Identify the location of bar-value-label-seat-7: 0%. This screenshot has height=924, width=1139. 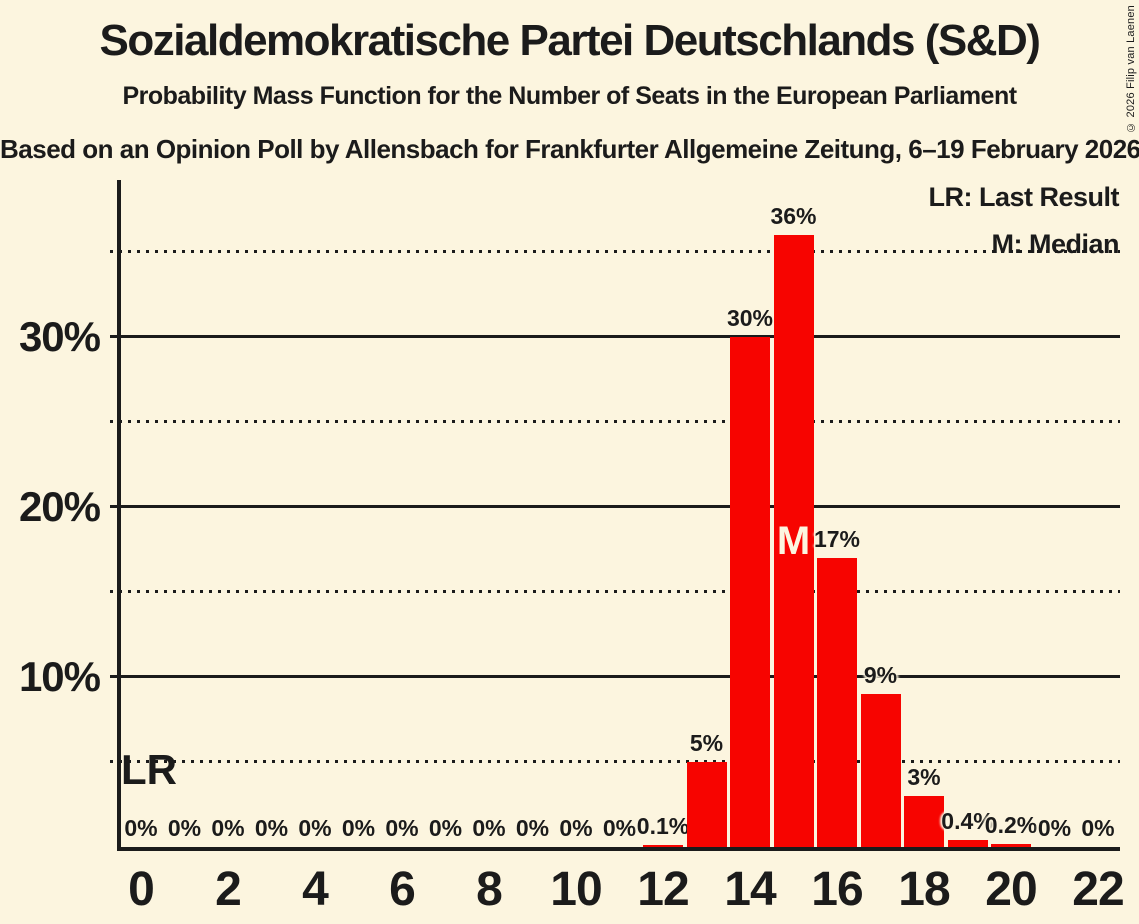
(445, 828).